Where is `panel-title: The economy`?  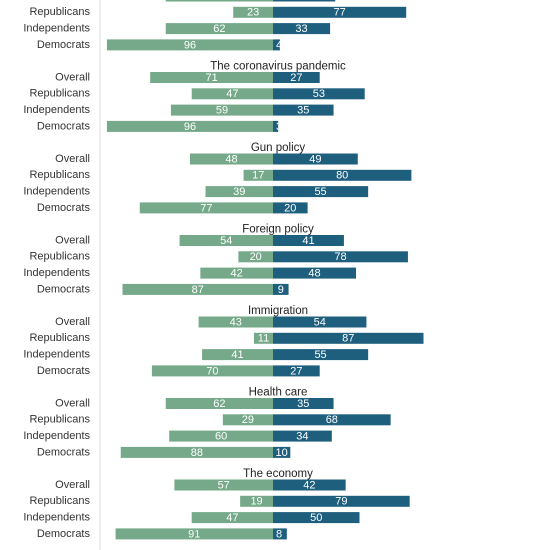
panel-title: The economy is located at coordinates (278, 474).